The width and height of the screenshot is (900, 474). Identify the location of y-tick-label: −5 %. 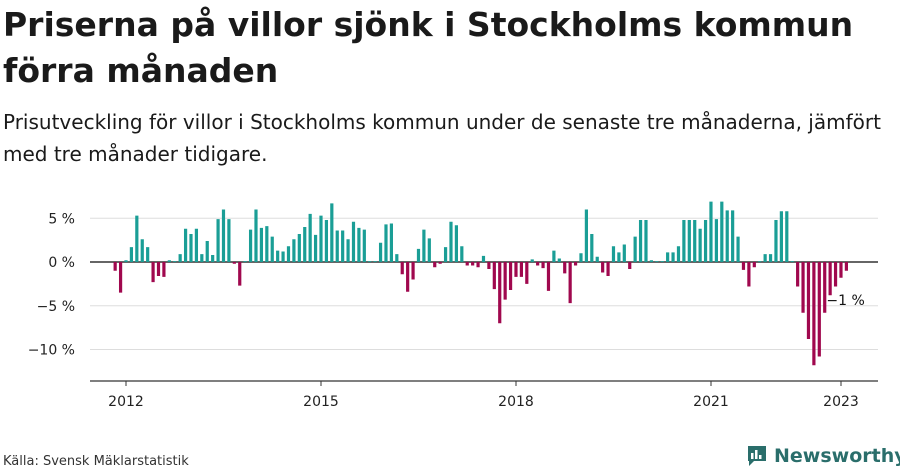
(56, 307).